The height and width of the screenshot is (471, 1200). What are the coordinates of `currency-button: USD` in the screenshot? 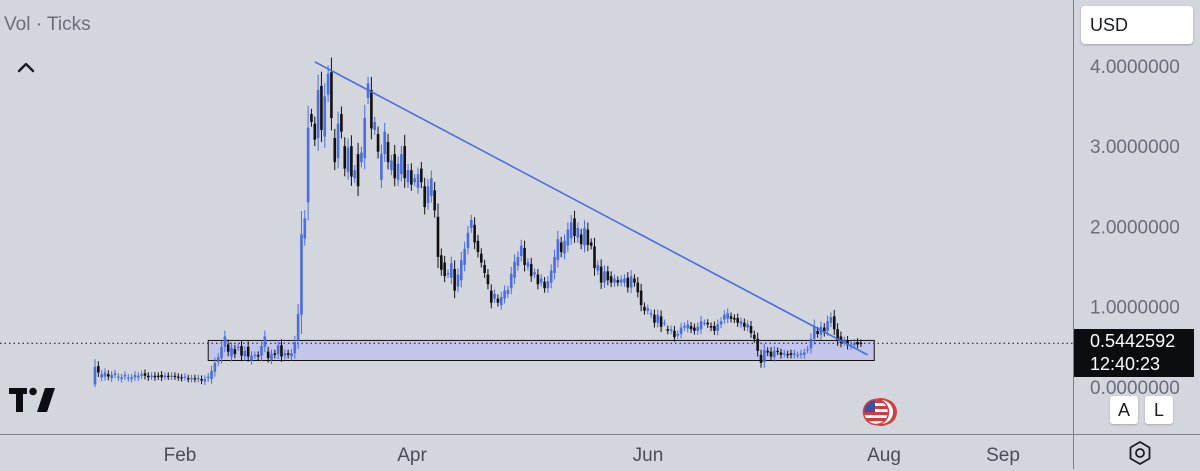 It's located at (1137, 25).